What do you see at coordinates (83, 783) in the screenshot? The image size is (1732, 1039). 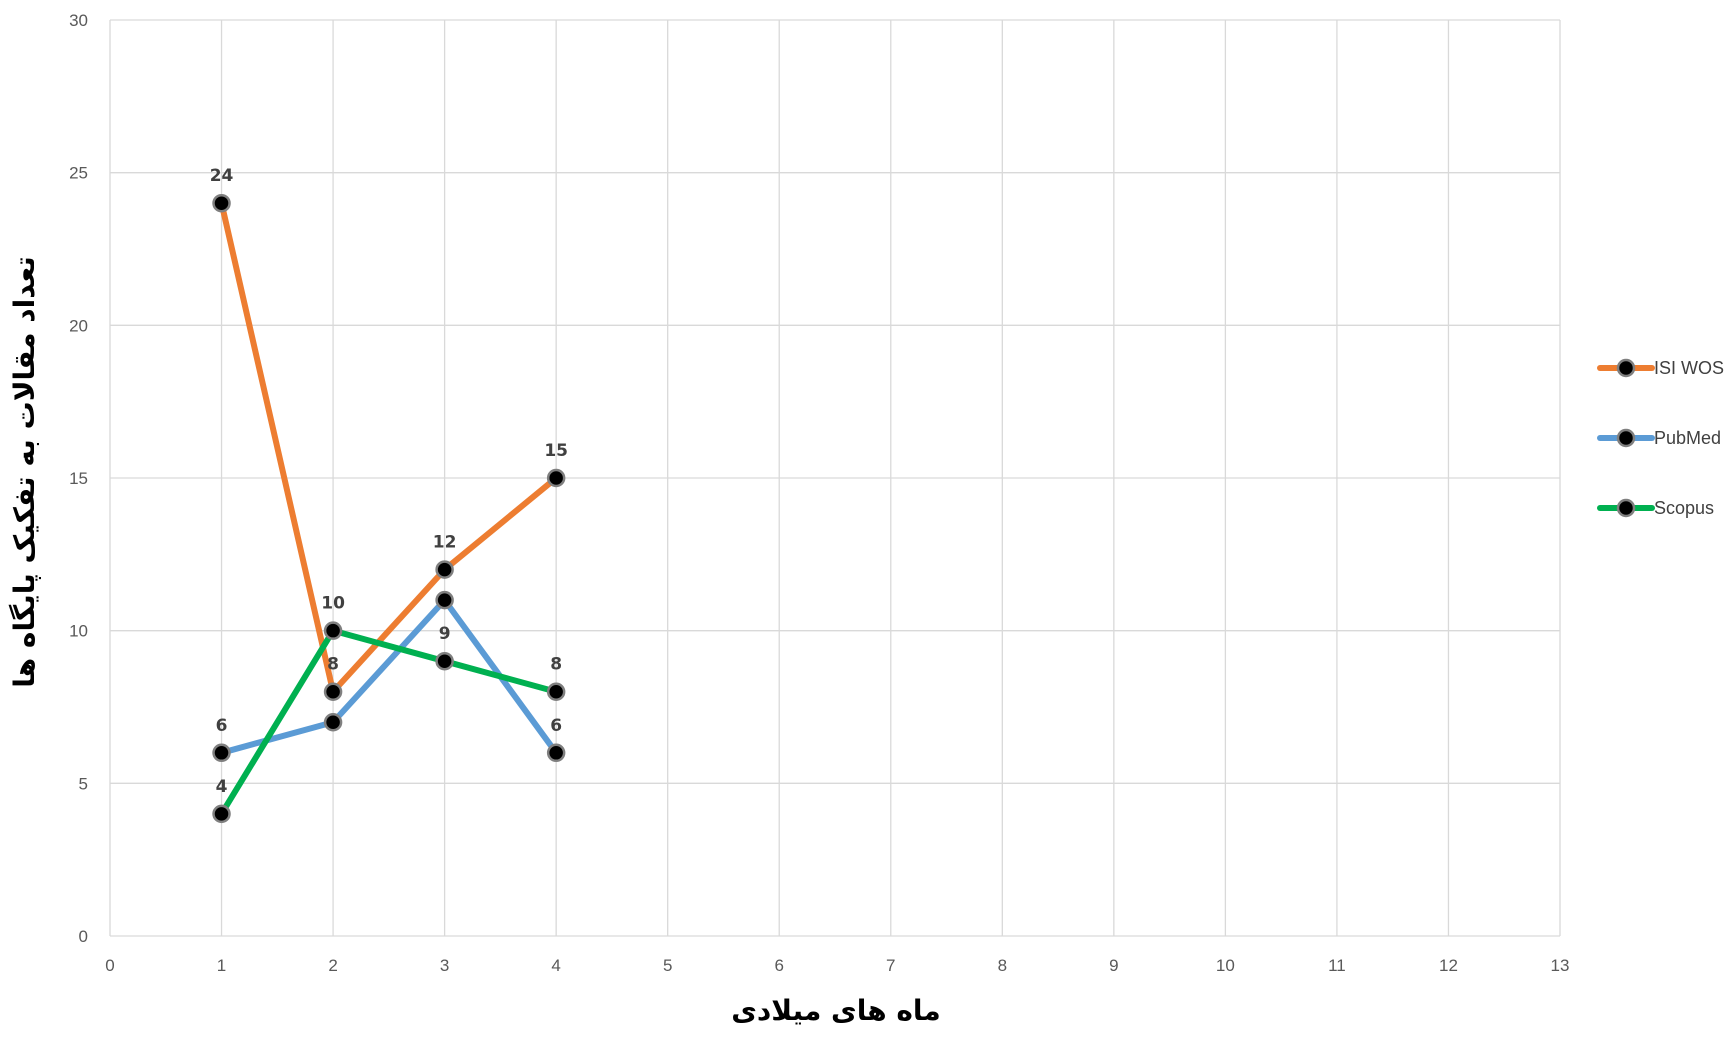 I see `y-tick-label: 5` at bounding box center [83, 783].